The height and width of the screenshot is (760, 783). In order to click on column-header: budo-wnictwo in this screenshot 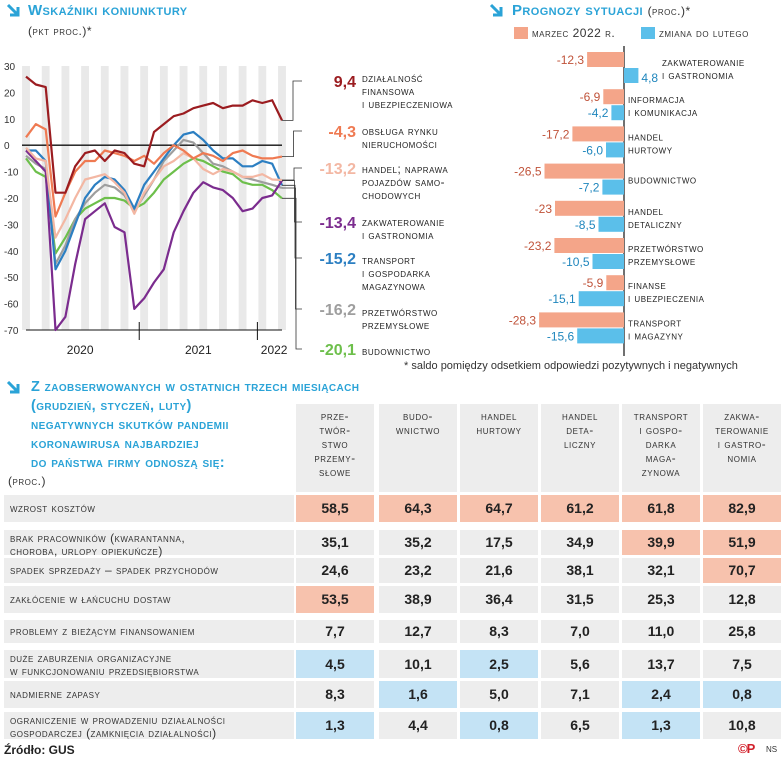, I will do `click(418, 424)`.